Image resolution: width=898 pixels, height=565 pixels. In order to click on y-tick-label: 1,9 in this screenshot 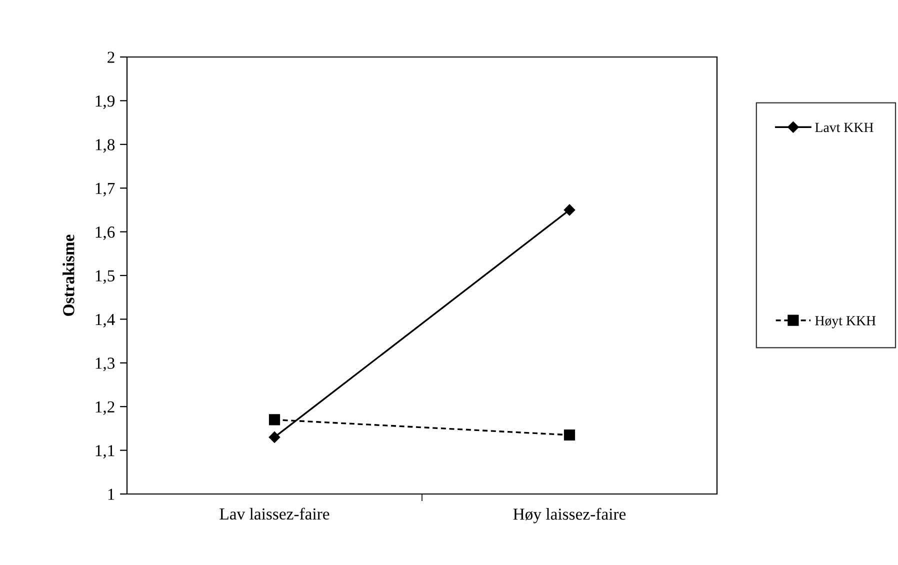, I will do `click(105, 102)`.